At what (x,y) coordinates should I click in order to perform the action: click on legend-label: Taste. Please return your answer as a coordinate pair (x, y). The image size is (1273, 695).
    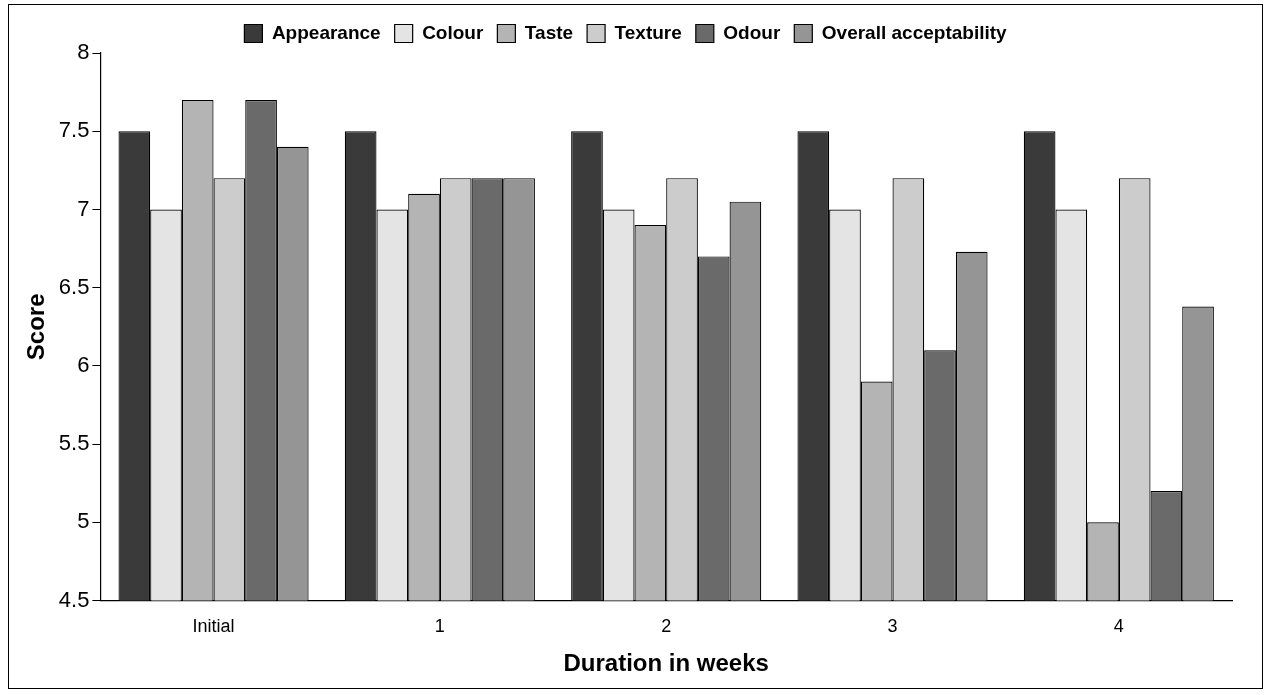
    Looking at the image, I should click on (549, 32).